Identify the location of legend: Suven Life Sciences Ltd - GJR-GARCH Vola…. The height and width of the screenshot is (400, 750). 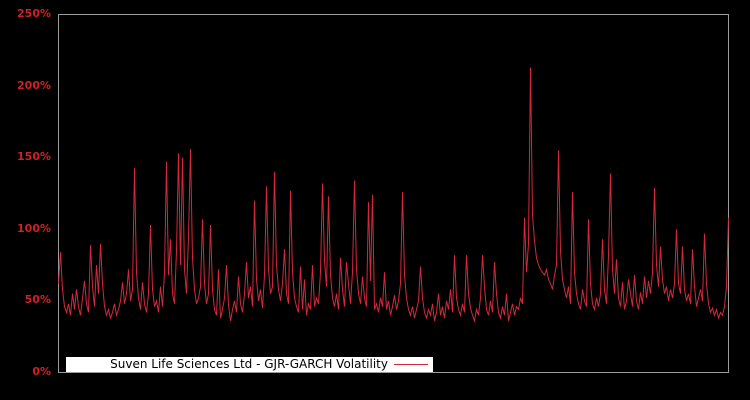
(249, 364).